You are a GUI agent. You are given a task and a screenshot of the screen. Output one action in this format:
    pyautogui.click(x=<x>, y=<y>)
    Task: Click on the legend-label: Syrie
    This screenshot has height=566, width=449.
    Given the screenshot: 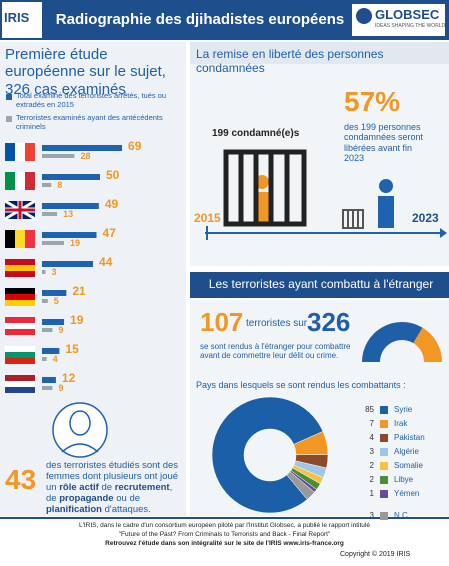 What is the action you would take?
    pyautogui.click(x=403, y=409)
    